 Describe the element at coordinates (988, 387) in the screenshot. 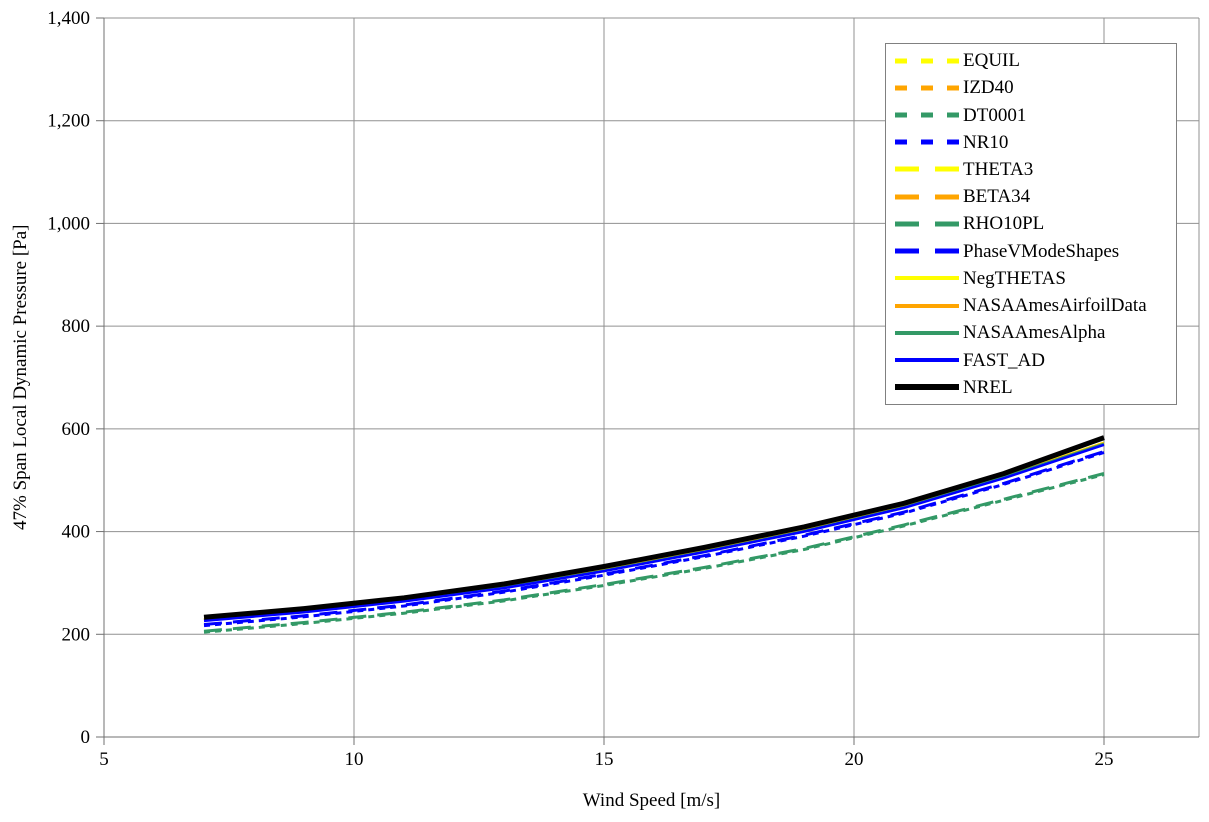

I see `legend-label: NREL` at that location.